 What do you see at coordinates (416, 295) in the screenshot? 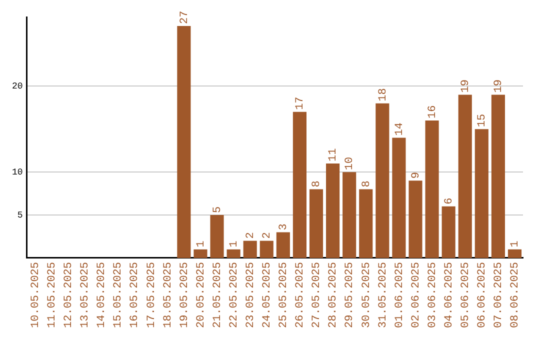
I see `x-tick-label: 02.06.2025` at bounding box center [416, 295].